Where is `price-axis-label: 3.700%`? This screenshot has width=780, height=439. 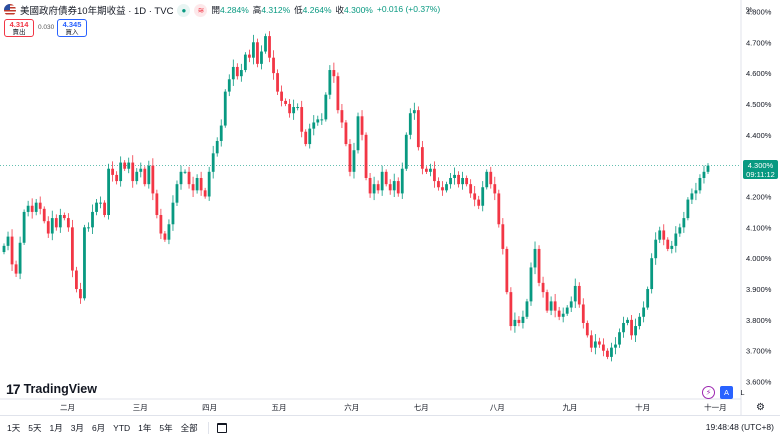
price-axis-label: 3.700% is located at coordinates (759, 351).